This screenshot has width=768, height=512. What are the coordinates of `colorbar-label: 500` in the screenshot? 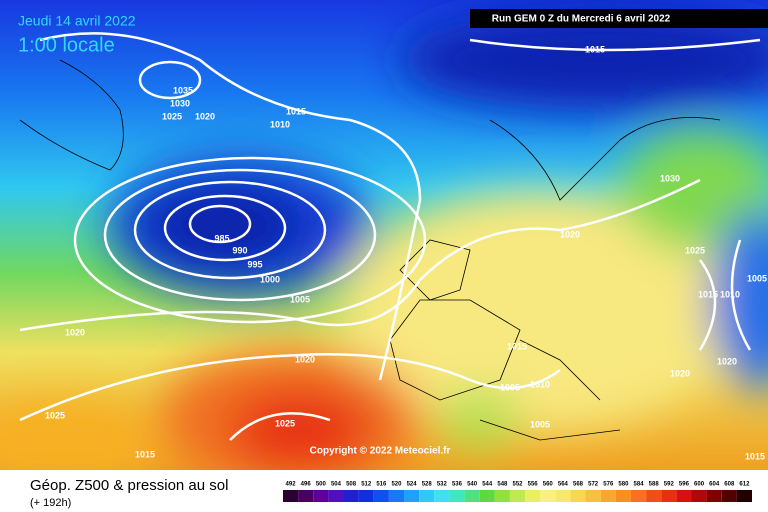 It's located at (321, 485).